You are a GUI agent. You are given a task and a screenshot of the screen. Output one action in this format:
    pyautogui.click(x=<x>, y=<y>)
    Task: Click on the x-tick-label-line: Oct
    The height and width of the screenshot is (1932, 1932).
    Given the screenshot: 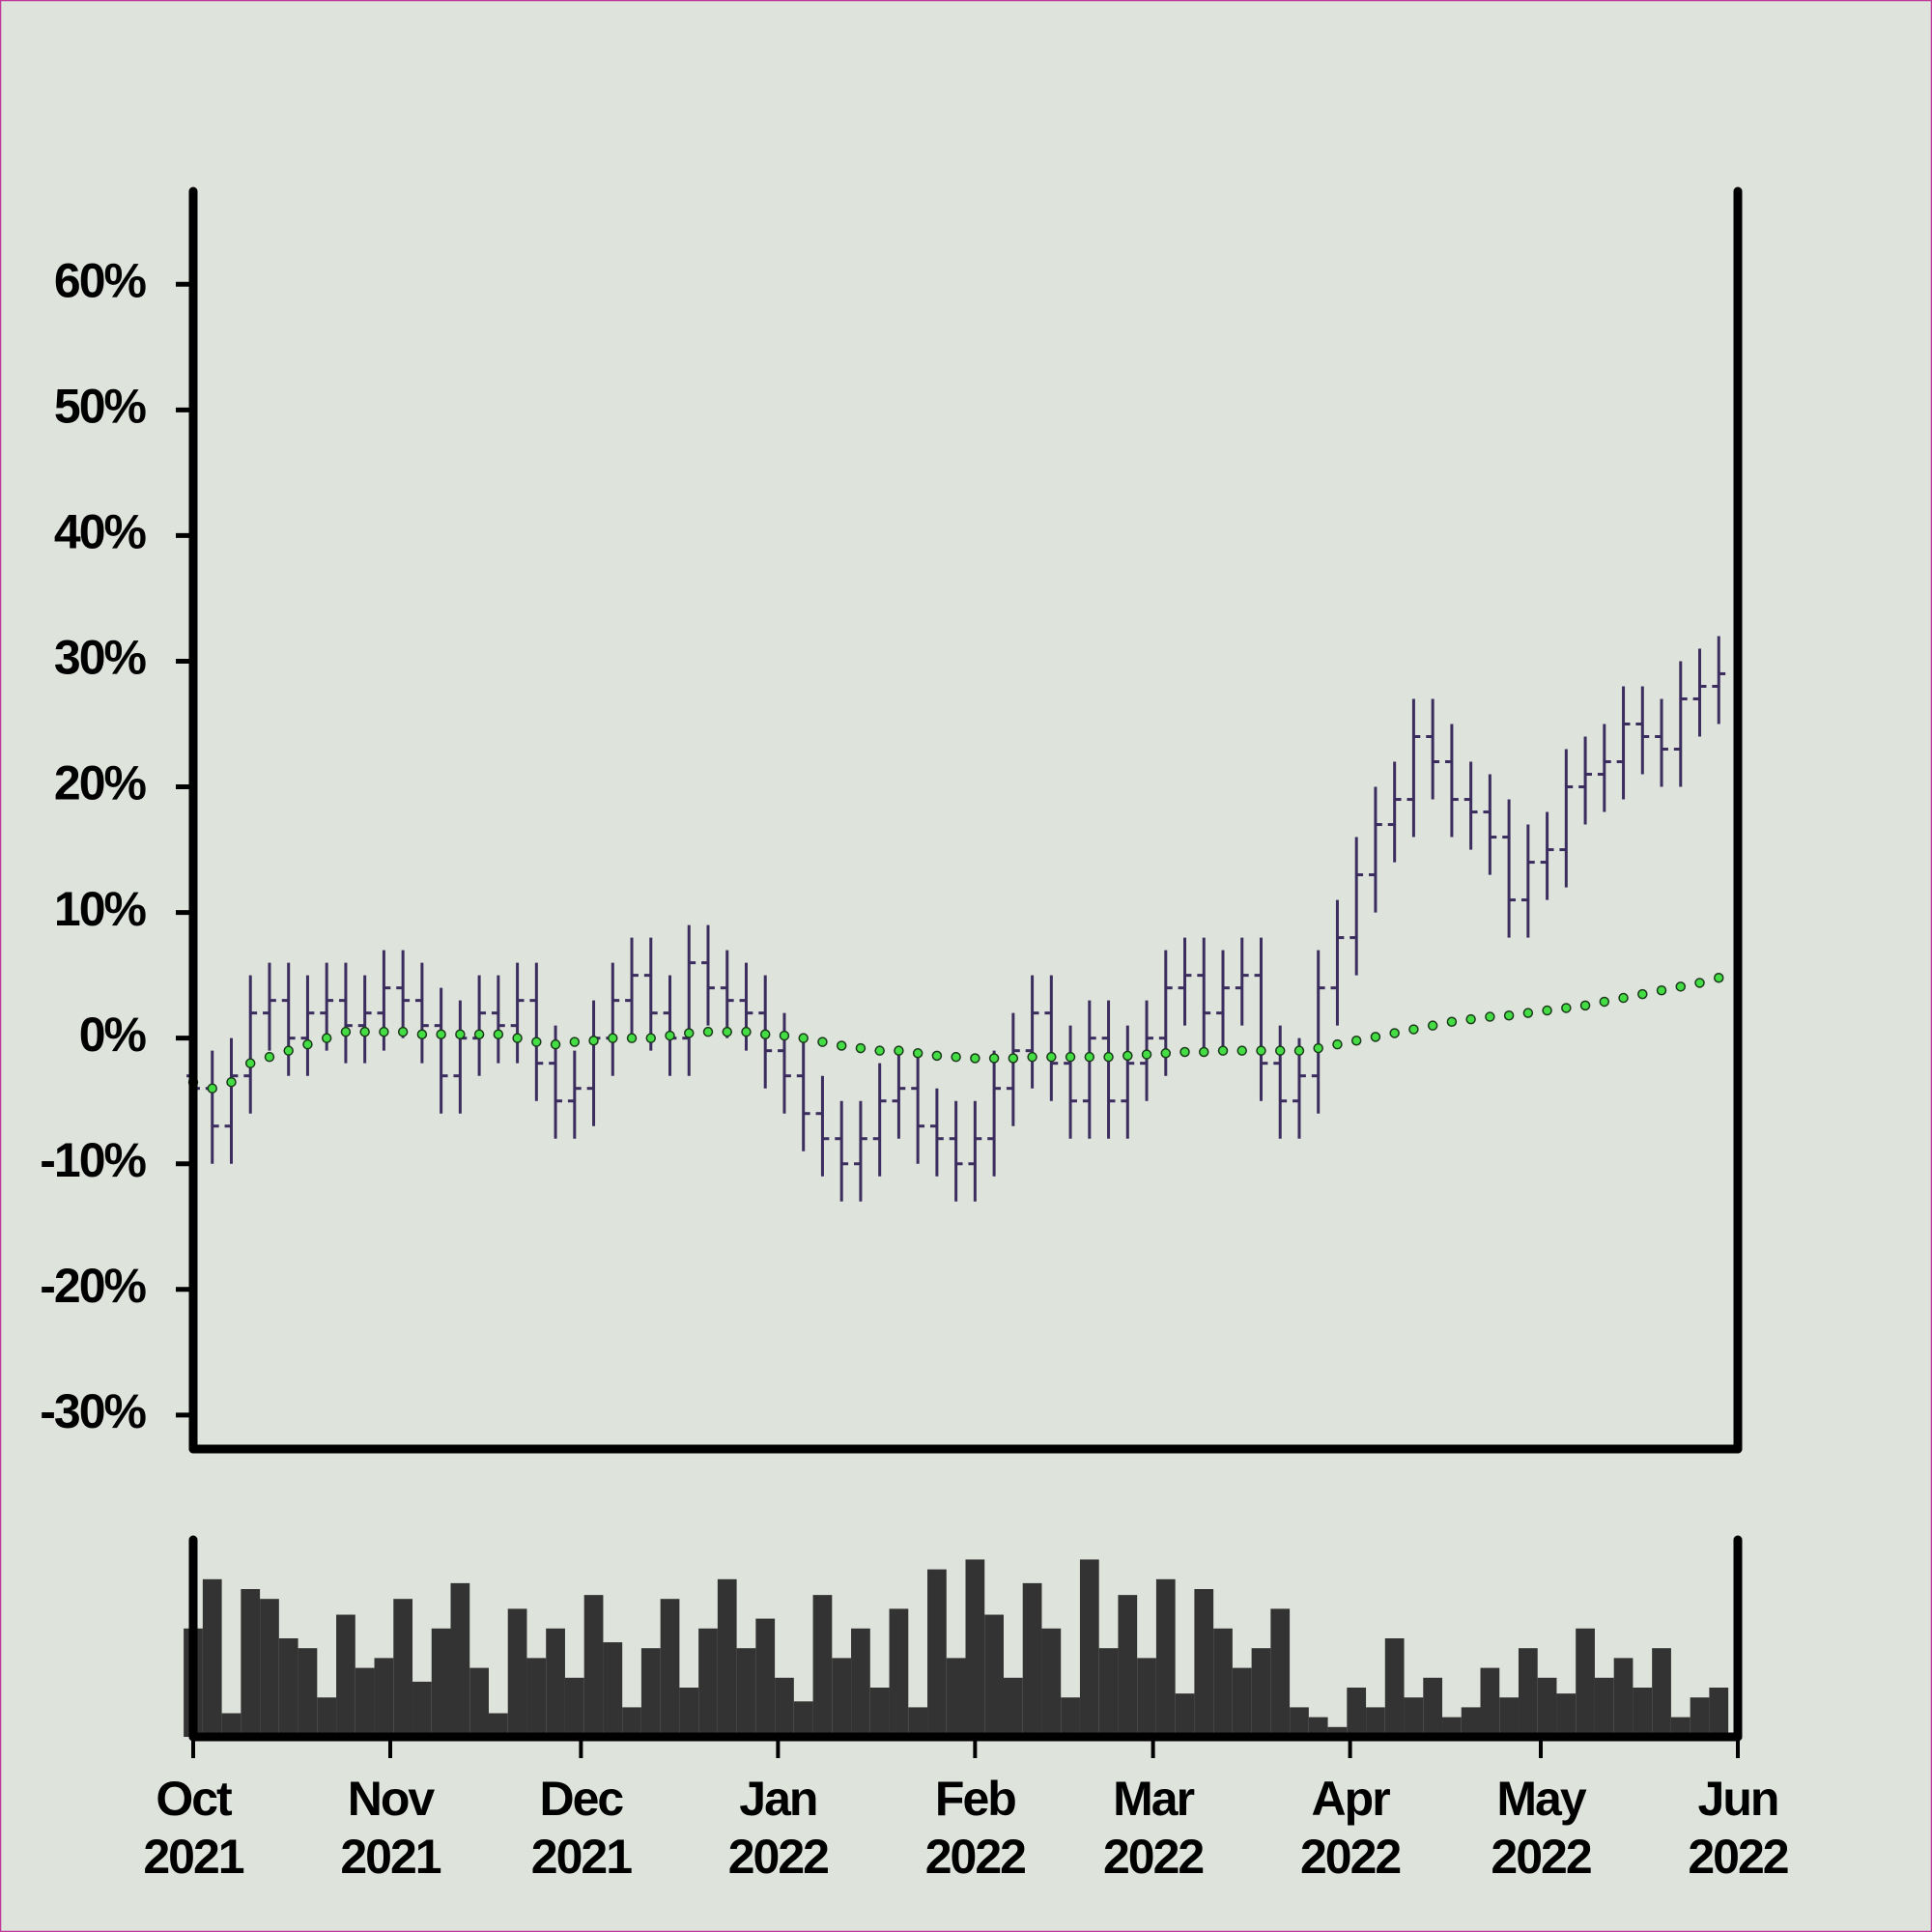 What is the action you would take?
    pyautogui.click(x=194, y=1799)
    